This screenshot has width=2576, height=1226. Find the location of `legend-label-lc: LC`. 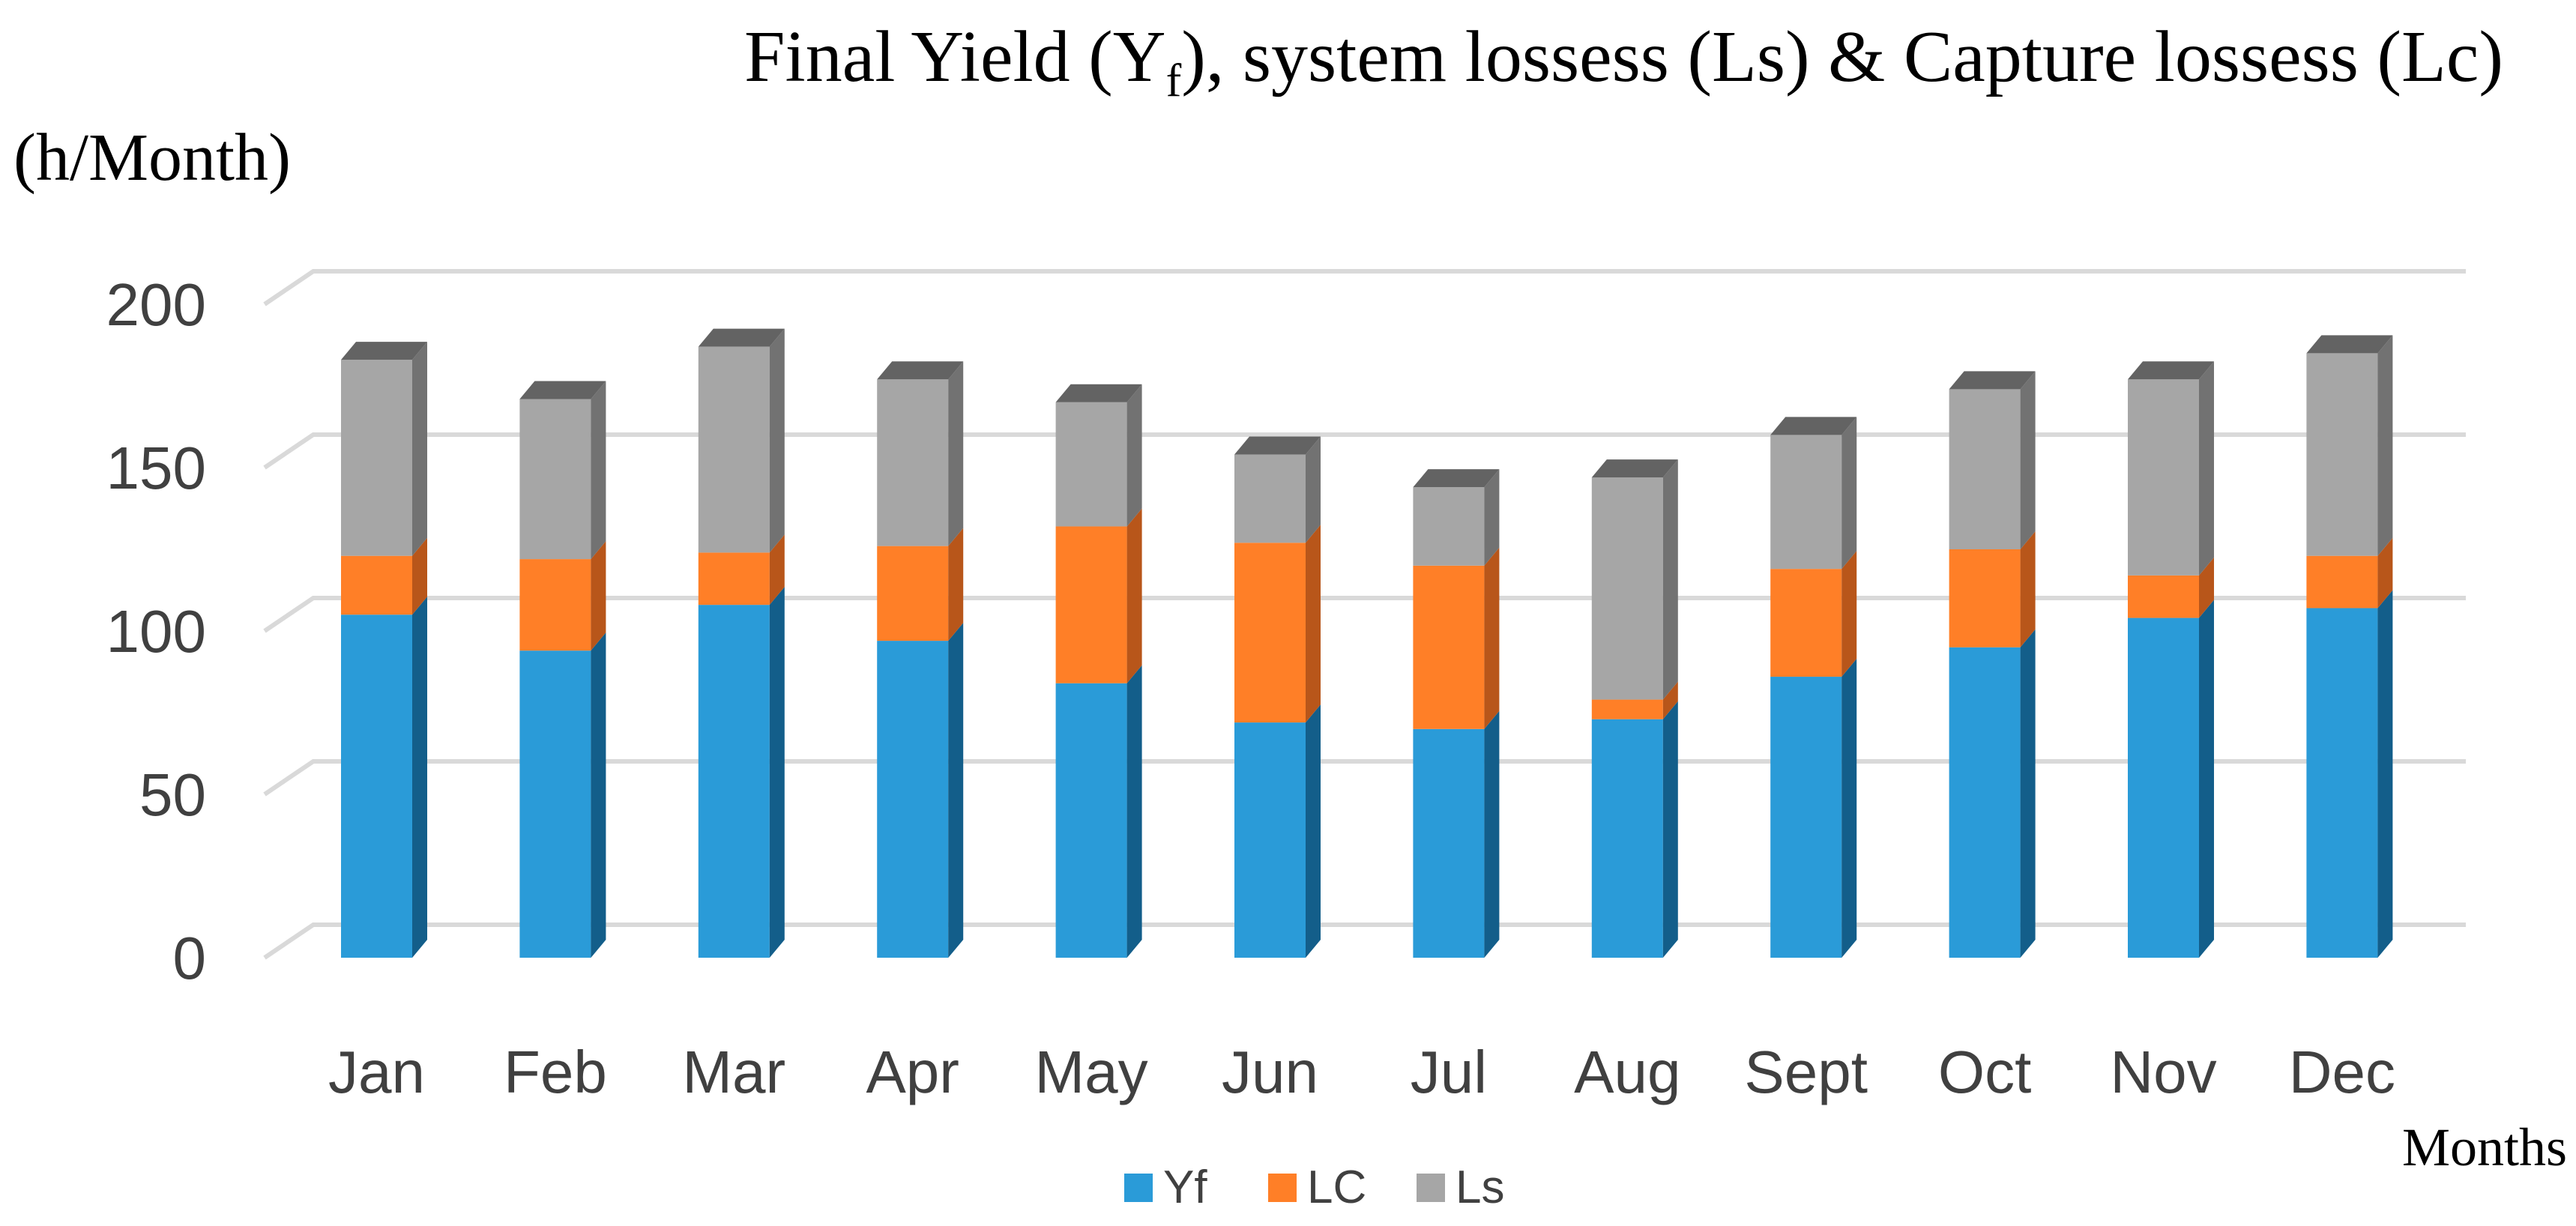

legend-label-lc: LC is located at coordinates (1336, 1188).